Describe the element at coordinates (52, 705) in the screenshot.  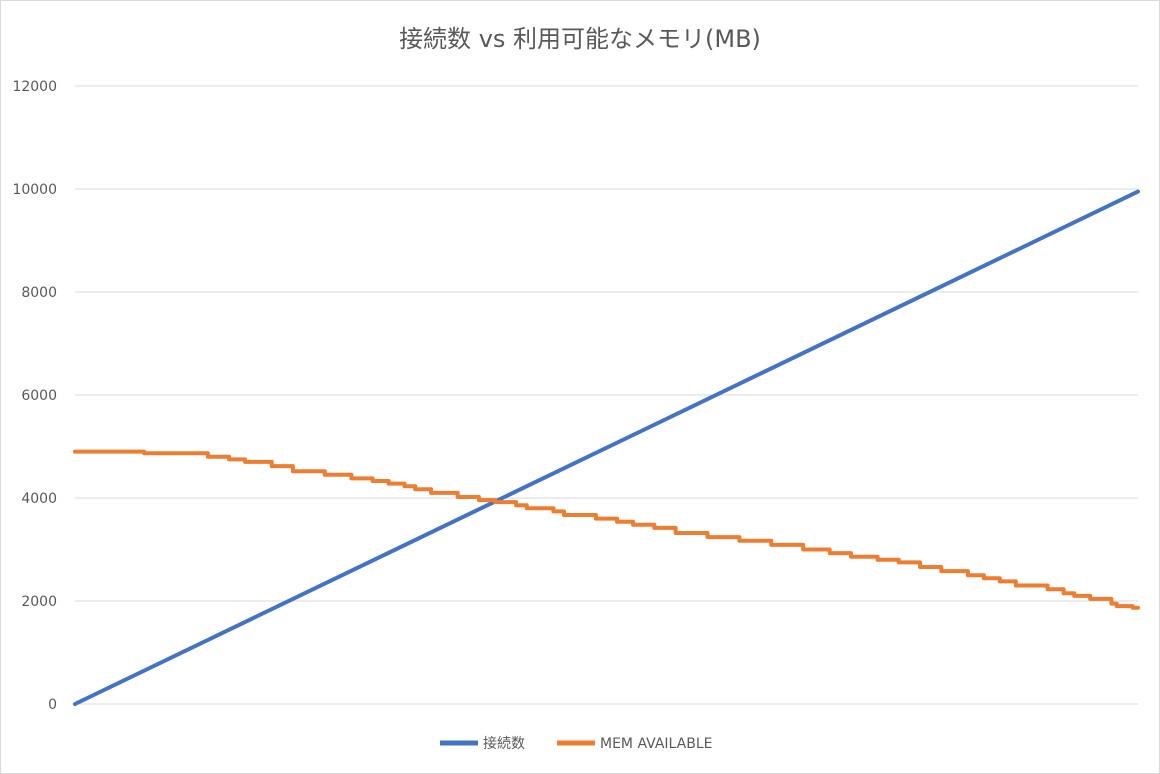
I see `y-tick-label: 0` at that location.